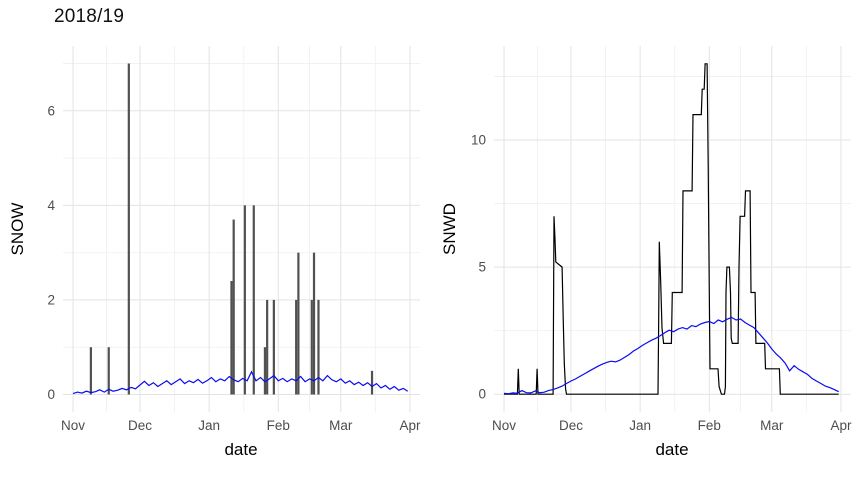 The width and height of the screenshot is (864, 480). I want to click on figure-title: 2018/19, so click(89, 16).